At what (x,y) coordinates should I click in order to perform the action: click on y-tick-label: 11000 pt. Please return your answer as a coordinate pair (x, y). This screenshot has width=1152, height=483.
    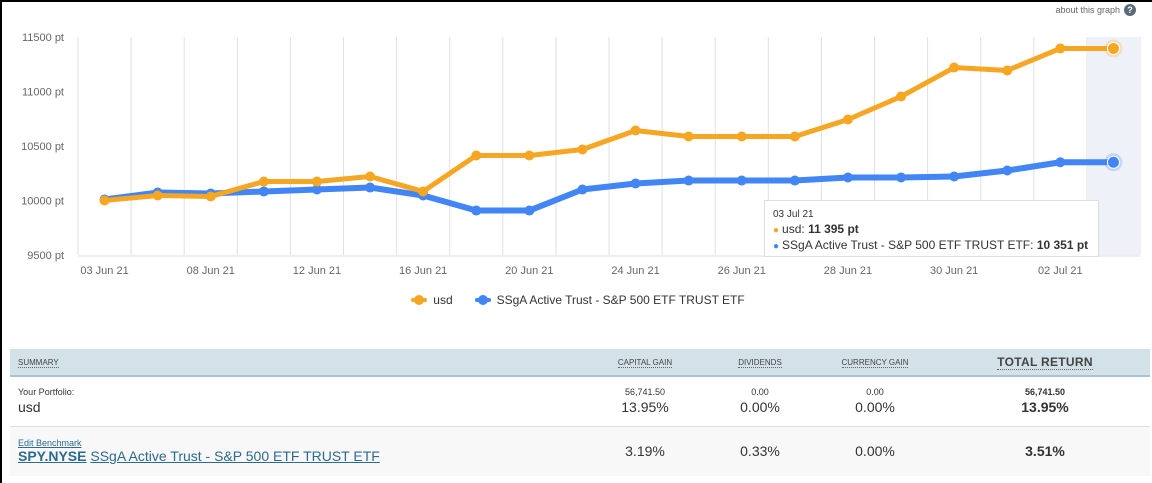
    Looking at the image, I should click on (43, 93).